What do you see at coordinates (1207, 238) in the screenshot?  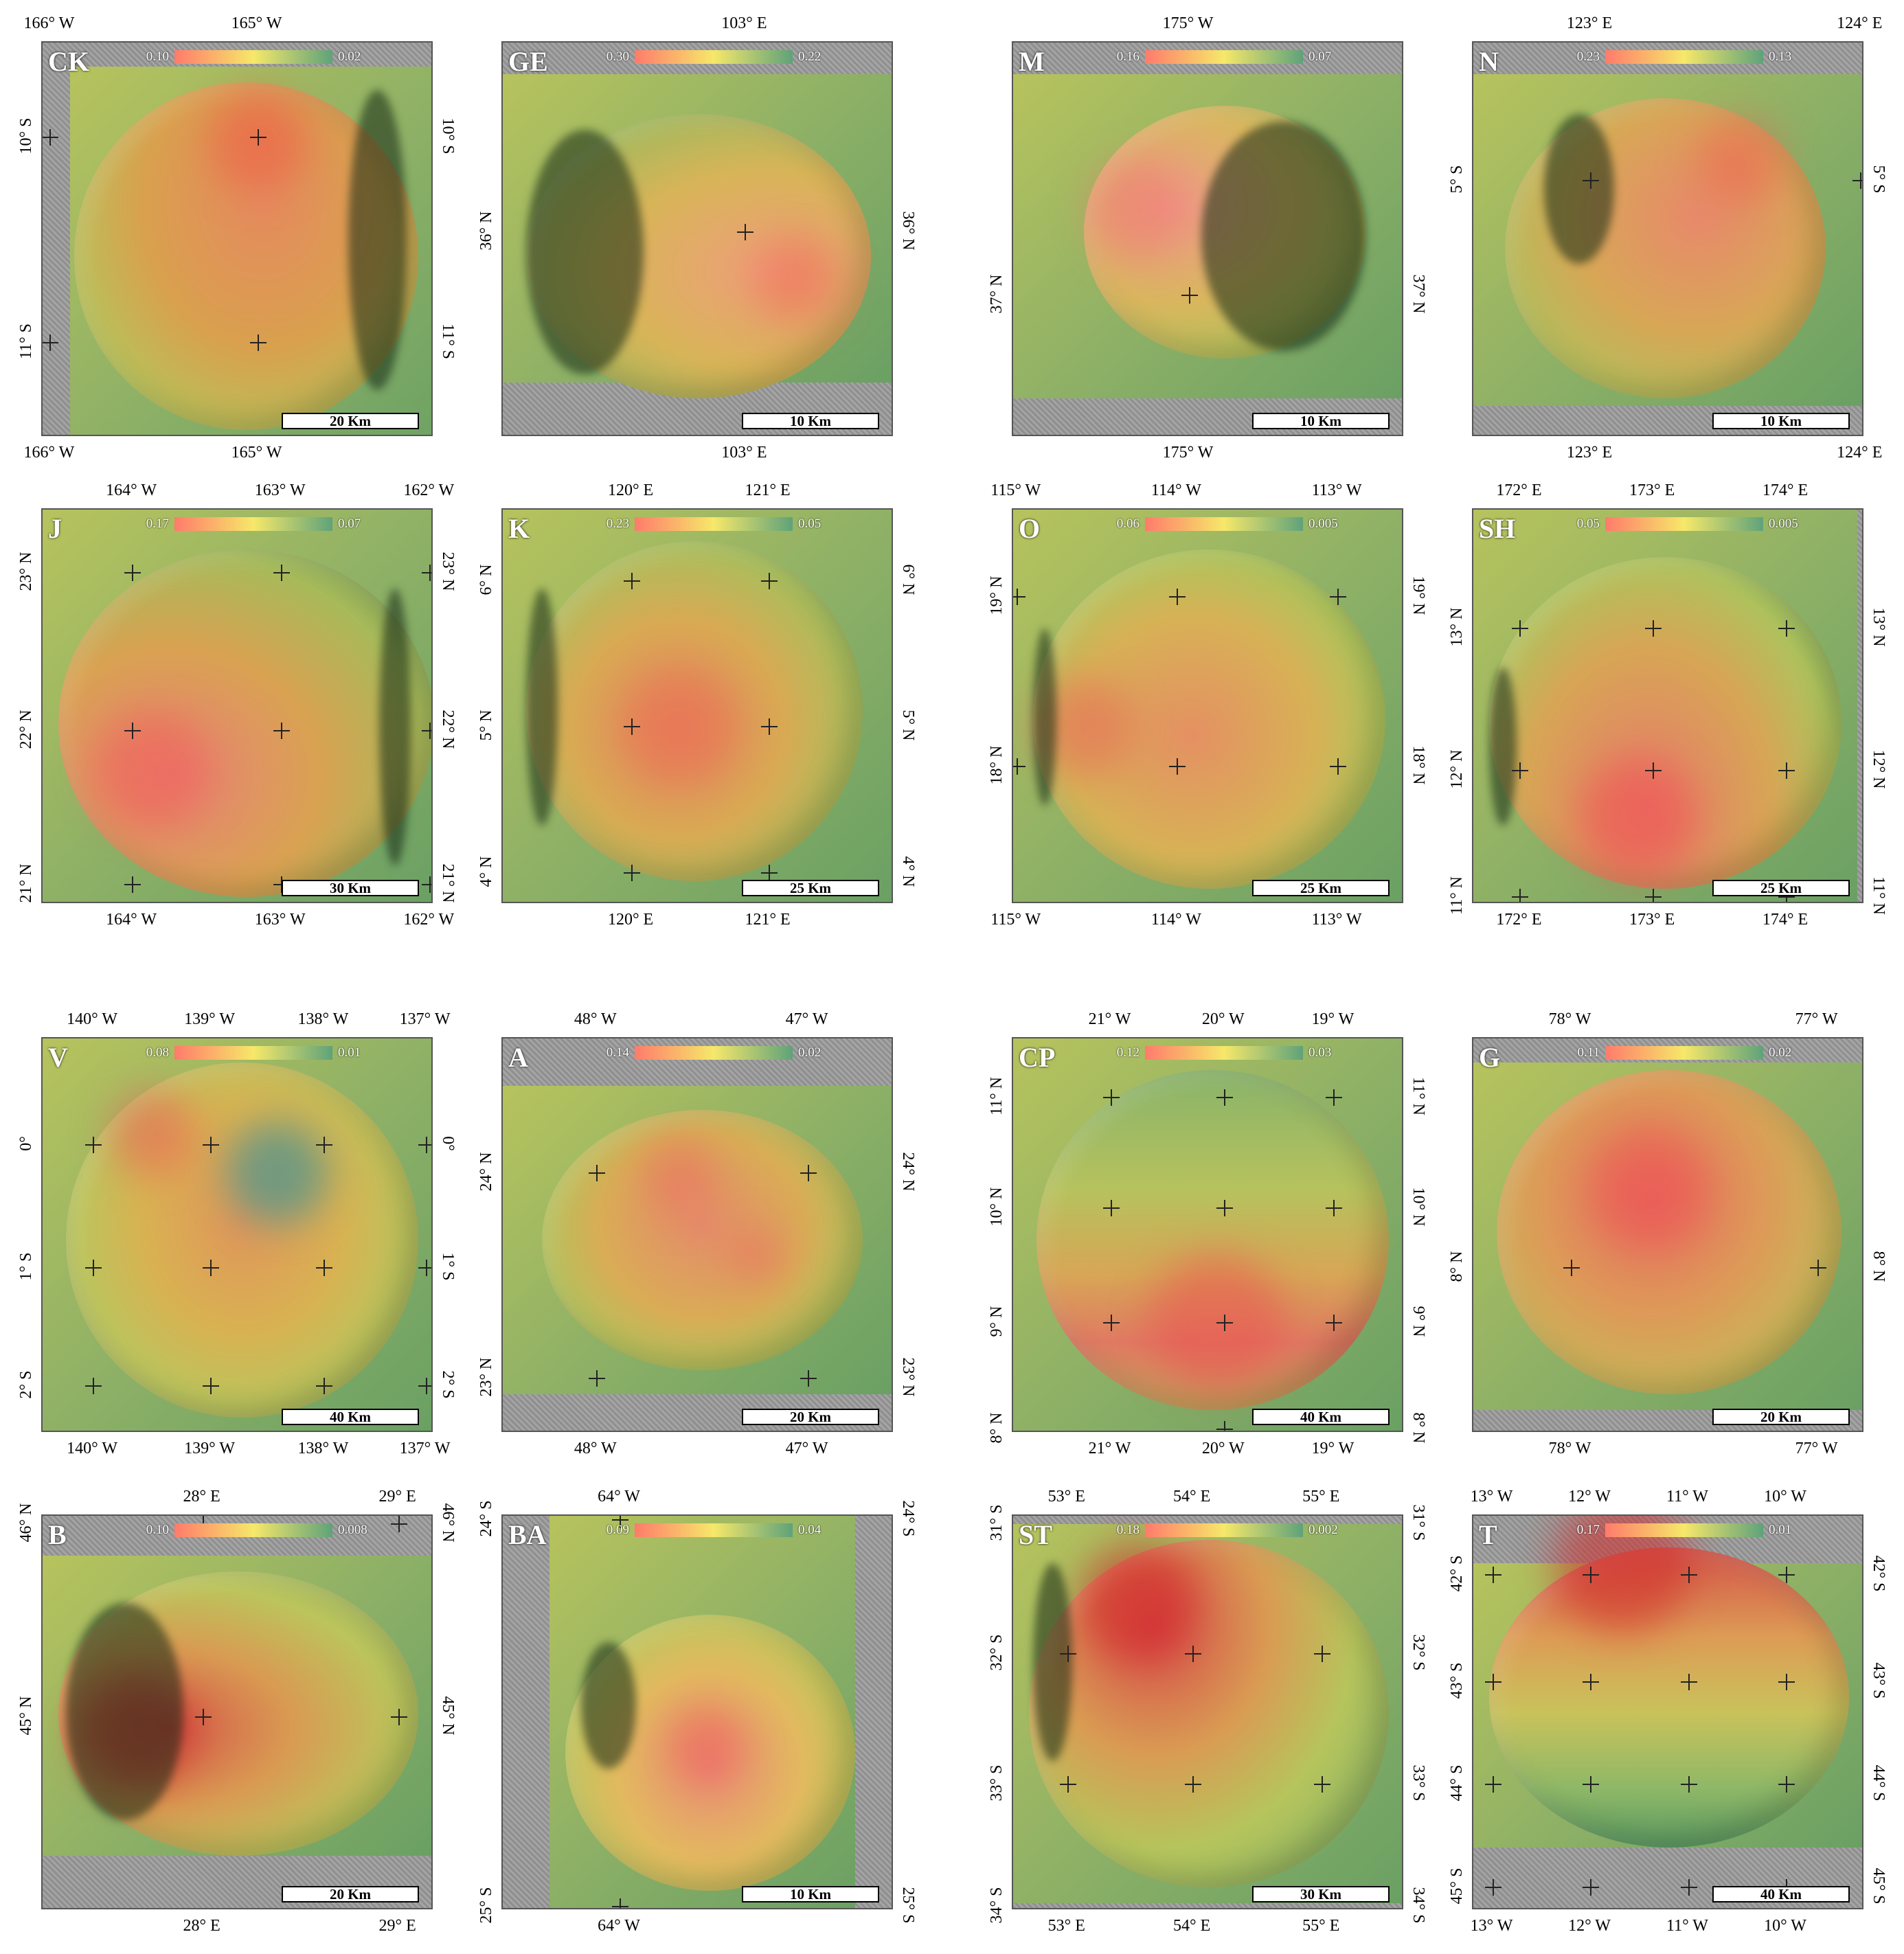 I see `crater-panel-m: M 0.16 0.07 10 Km 175° W 175° W 37° N 37° N` at bounding box center [1207, 238].